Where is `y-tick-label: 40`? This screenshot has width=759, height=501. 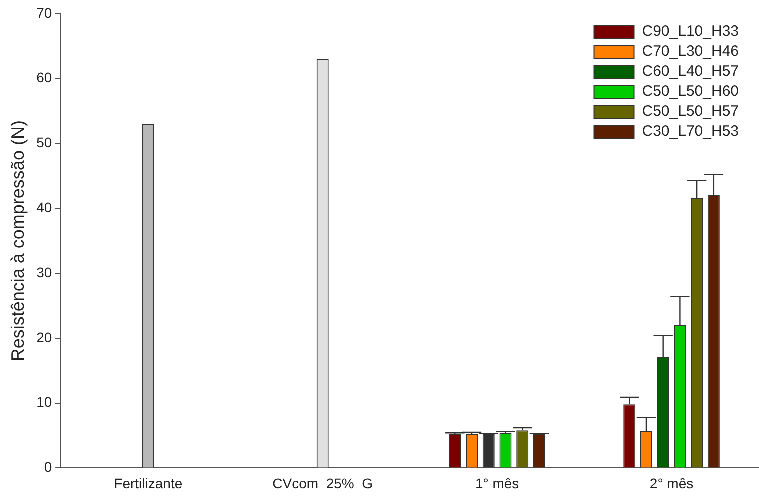
y-tick-label: 40 is located at coordinates (44, 208).